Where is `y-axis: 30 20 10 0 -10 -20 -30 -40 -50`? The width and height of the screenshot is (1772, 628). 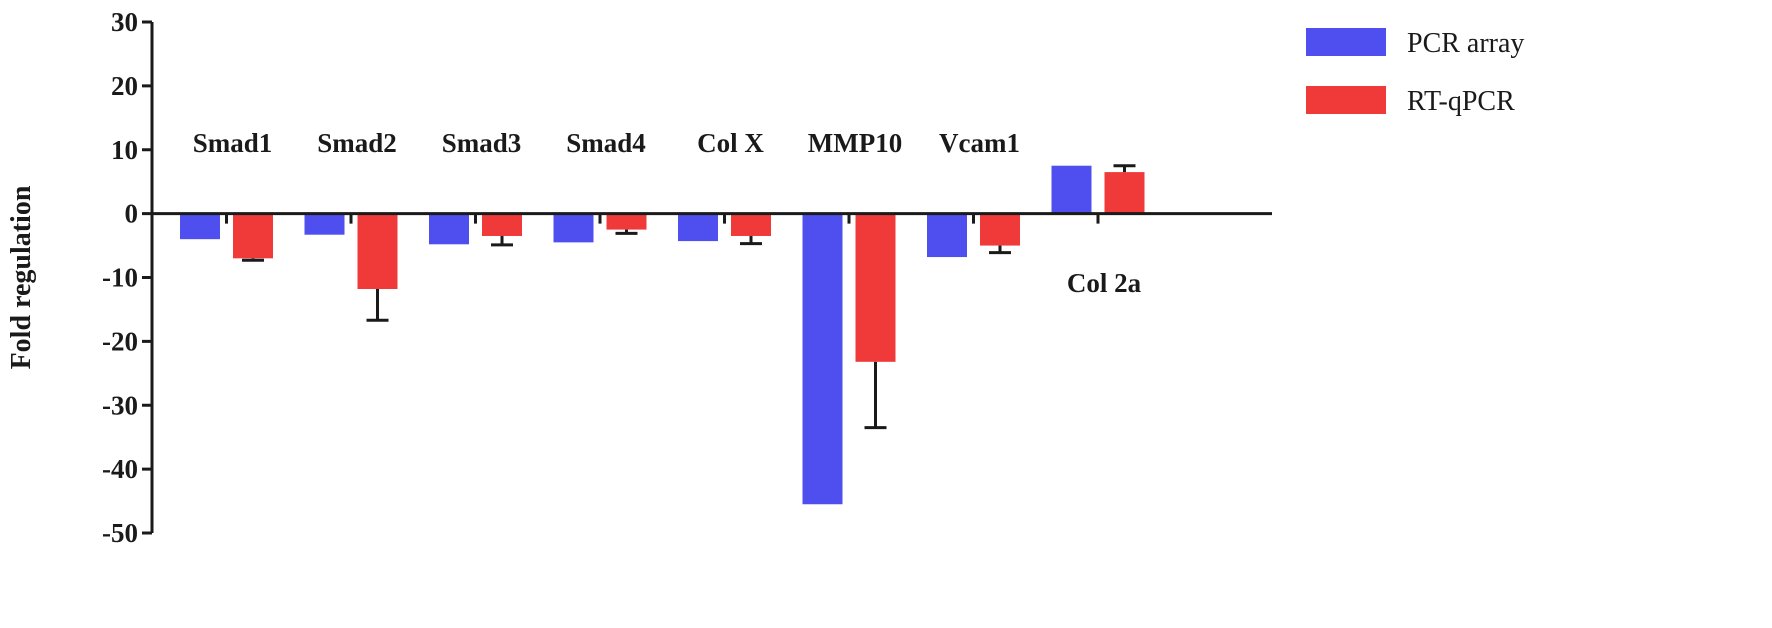
y-axis: 30 20 10 0 -10 -20 -30 -40 -50 is located at coordinates (128, 277).